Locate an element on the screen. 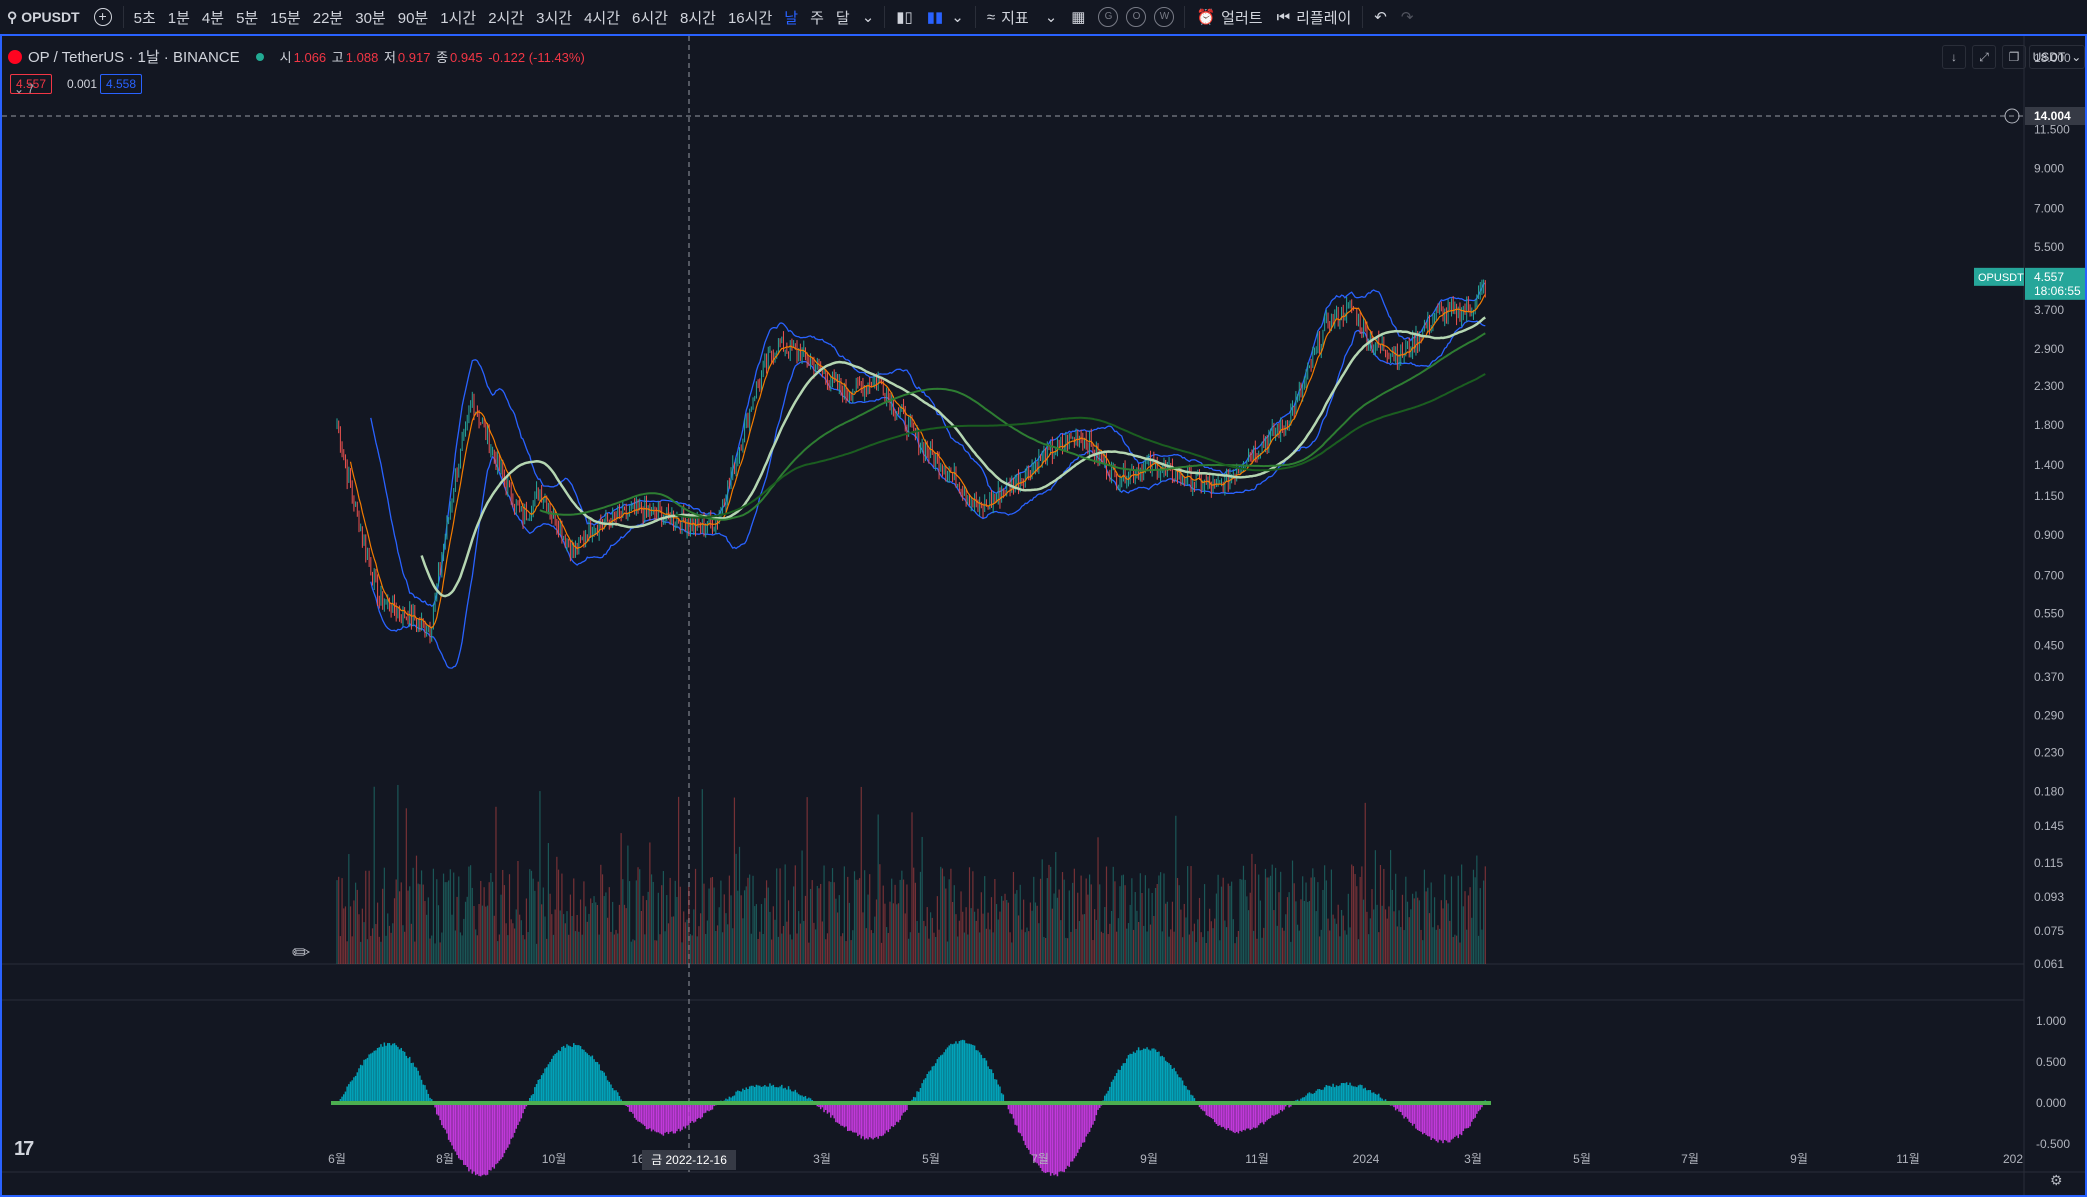 The width and height of the screenshot is (2087, 1197). chart-type-button: ▮▯ is located at coordinates (904, 17).